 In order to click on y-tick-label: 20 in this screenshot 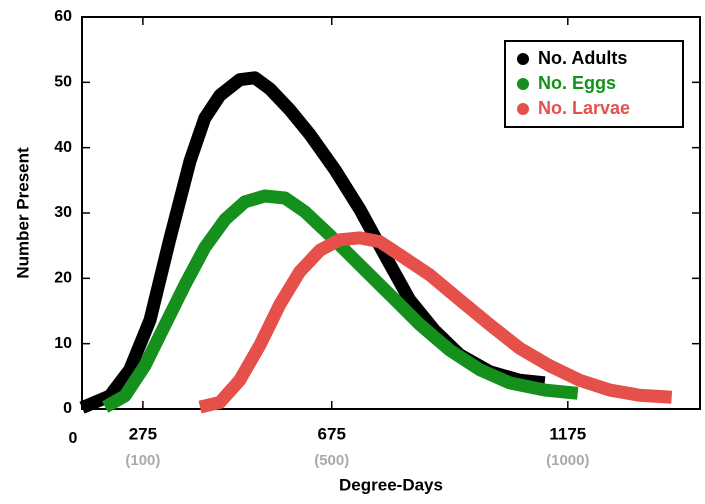, I will do `click(63, 278)`.